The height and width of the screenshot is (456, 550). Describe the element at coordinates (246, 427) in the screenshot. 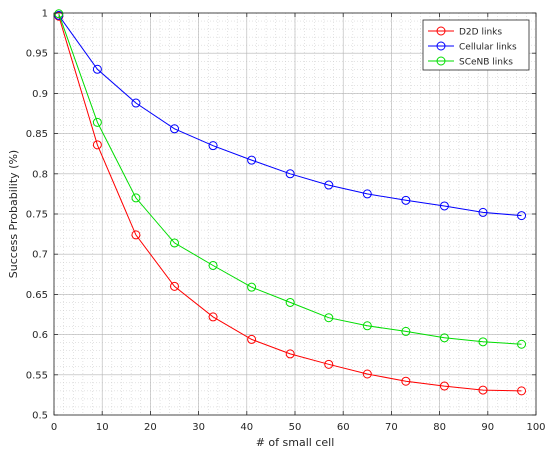

I see `x-tick-label: 40` at that location.